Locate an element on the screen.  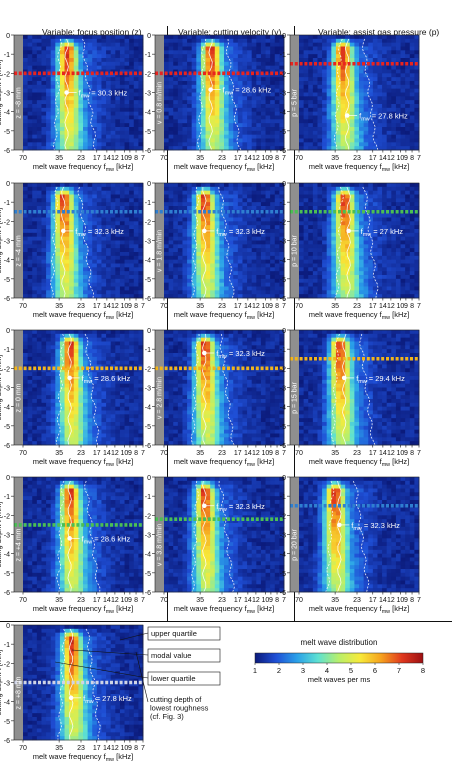
lower-quartile-line is located at coordinates (54, 242).